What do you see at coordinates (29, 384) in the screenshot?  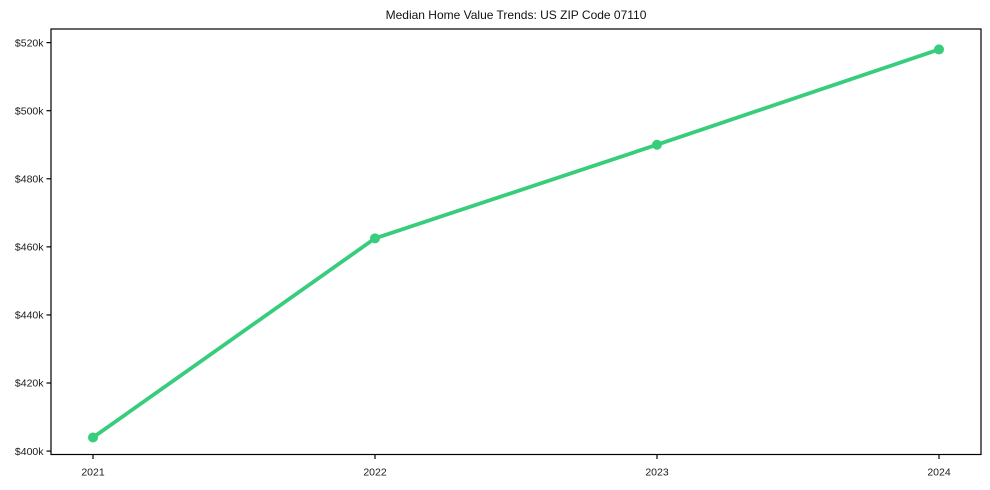 I see `y-tick-label: $420k` at bounding box center [29, 384].